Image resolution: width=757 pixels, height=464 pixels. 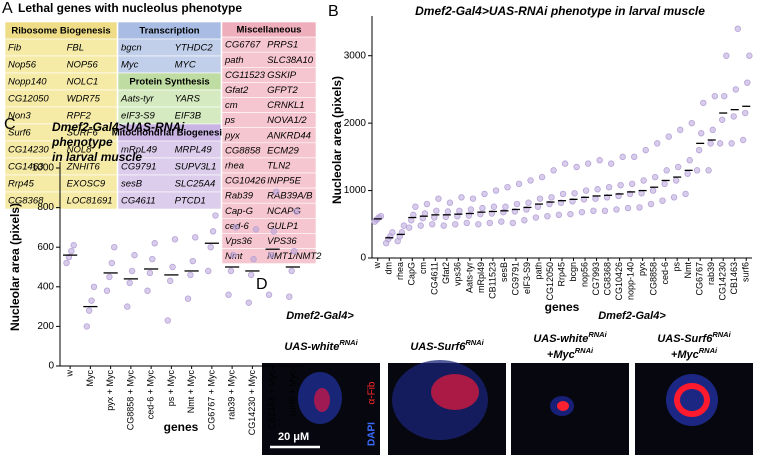 I want to click on fly-gene: Gfat2, so click(x=237, y=90).